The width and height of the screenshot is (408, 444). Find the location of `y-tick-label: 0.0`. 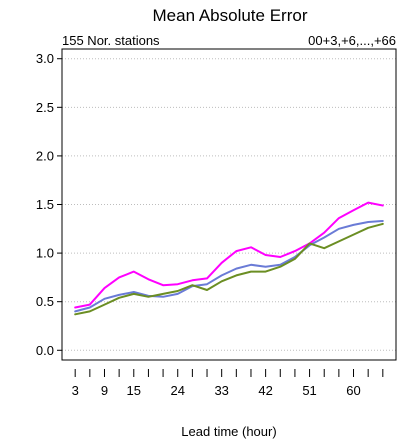

y-tick-label: 0.0 is located at coordinates (45, 350).